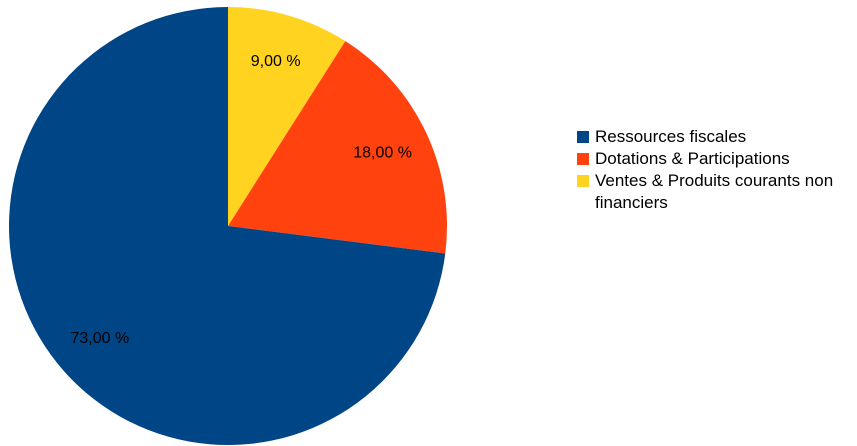 The image size is (857, 446). What do you see at coordinates (692, 158) in the screenshot?
I see `legend-label: Dotations & Participations` at bounding box center [692, 158].